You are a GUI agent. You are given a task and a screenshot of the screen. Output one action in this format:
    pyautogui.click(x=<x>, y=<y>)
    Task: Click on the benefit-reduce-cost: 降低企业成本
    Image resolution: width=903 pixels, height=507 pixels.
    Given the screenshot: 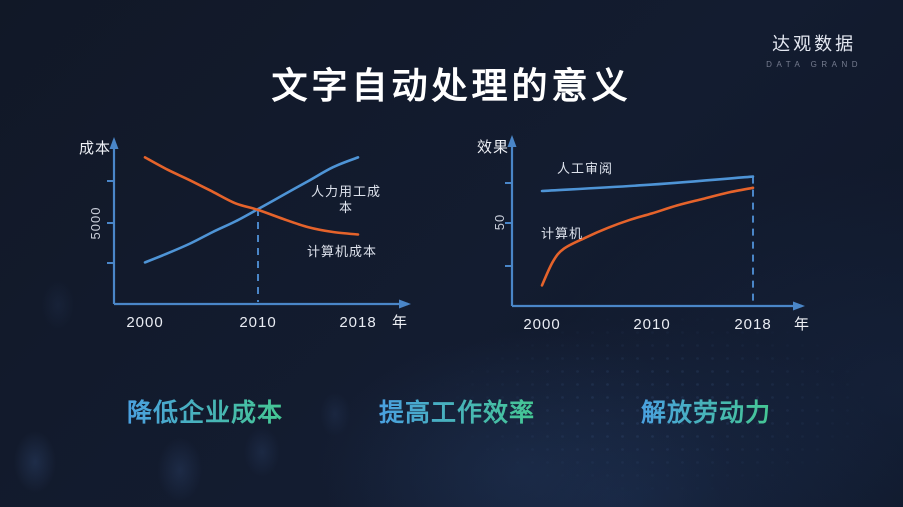 What is the action you would take?
    pyautogui.click(x=205, y=411)
    